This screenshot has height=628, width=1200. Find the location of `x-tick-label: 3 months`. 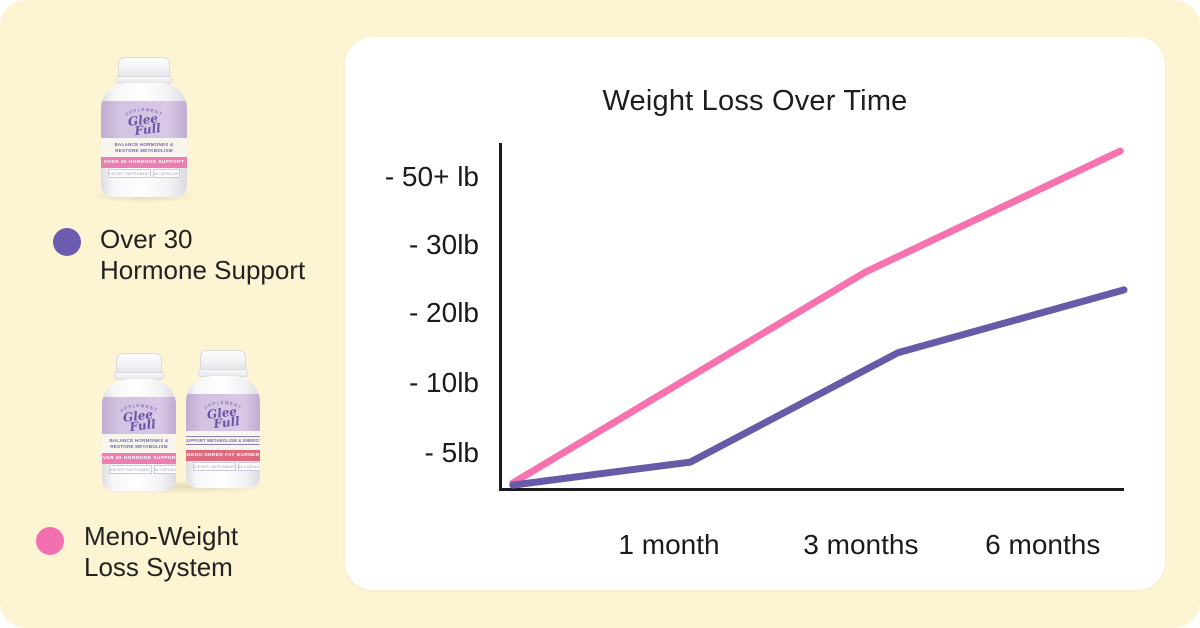

x-tick-label: 3 months is located at coordinates (861, 544).